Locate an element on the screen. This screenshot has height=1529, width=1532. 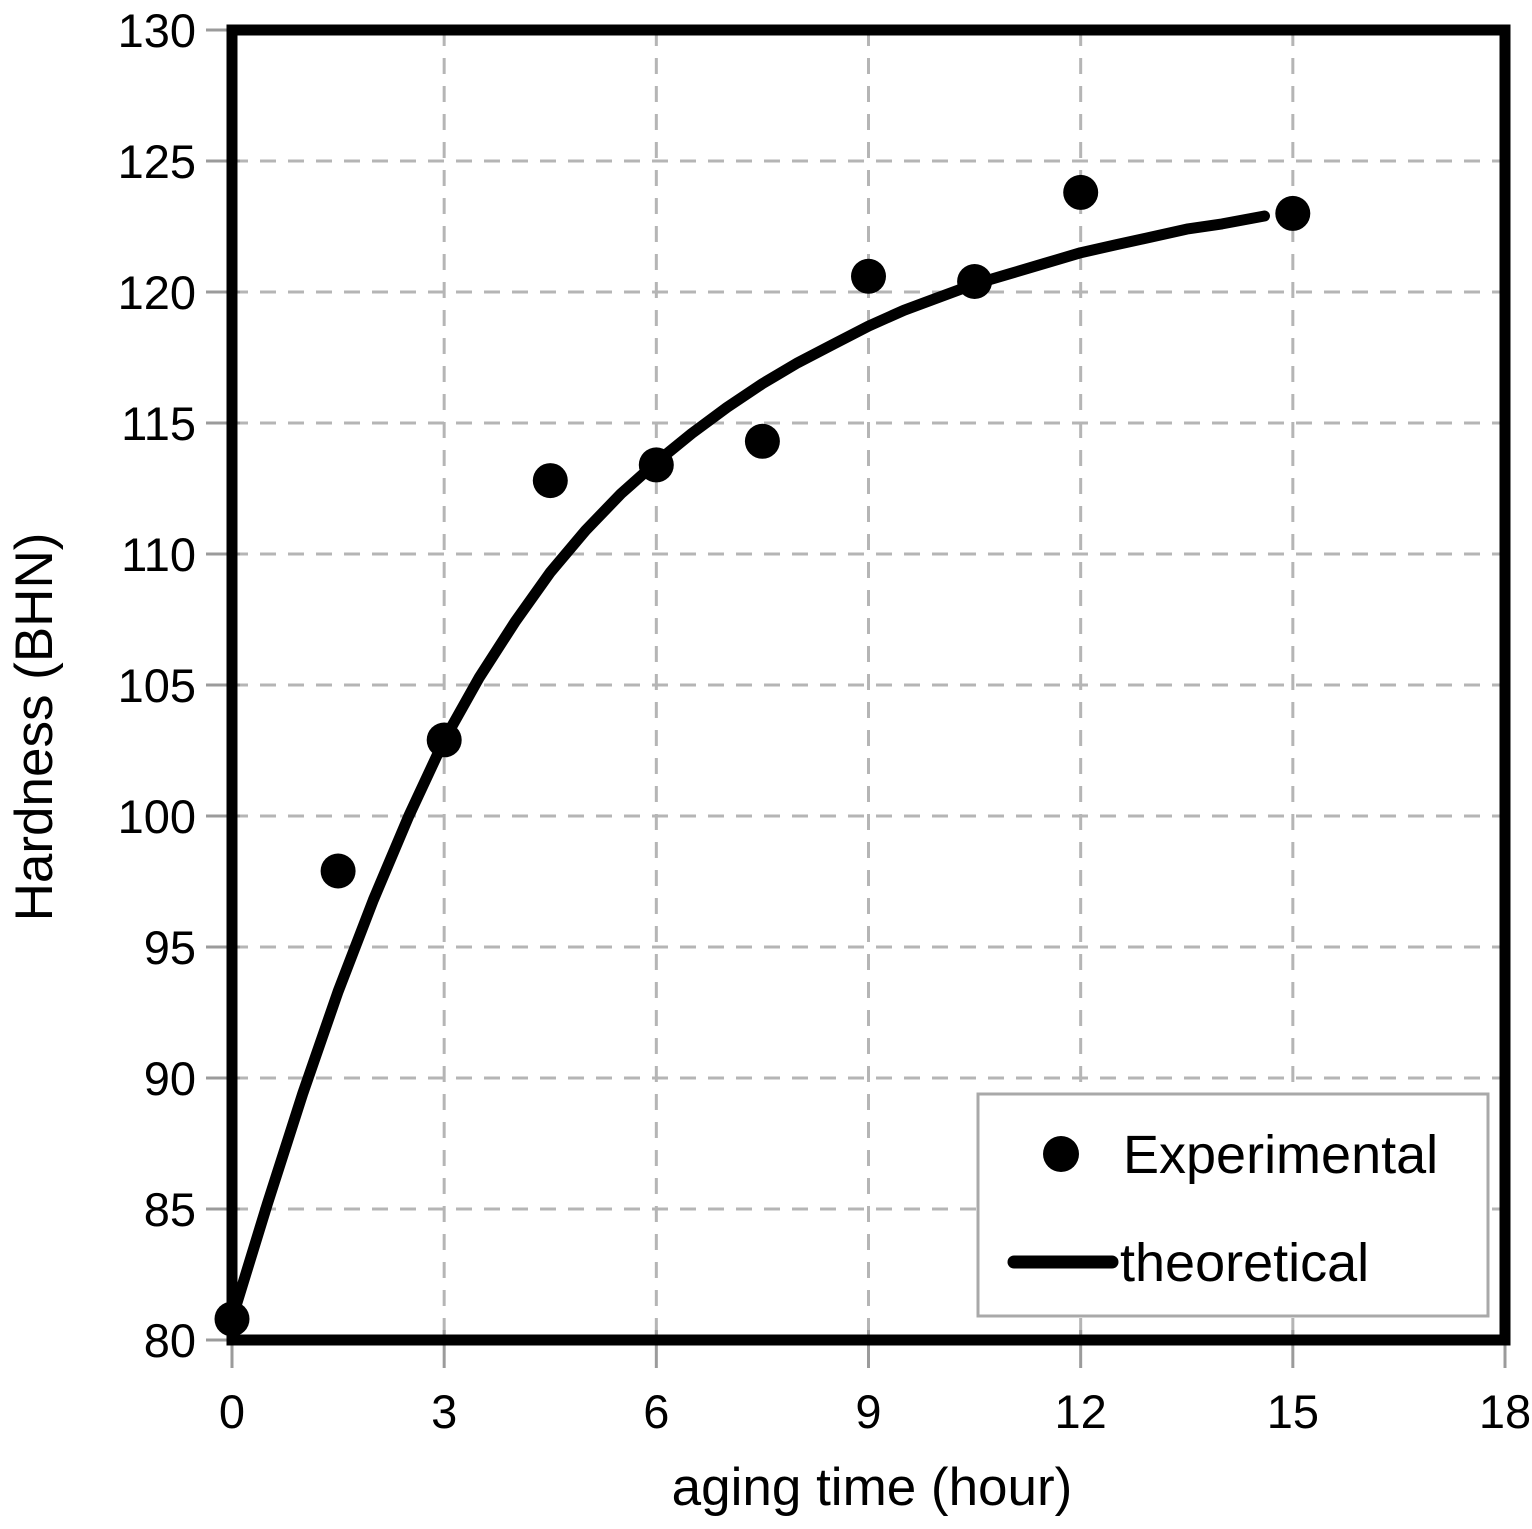
x-tick-label: 3 is located at coordinates (444, 1411).